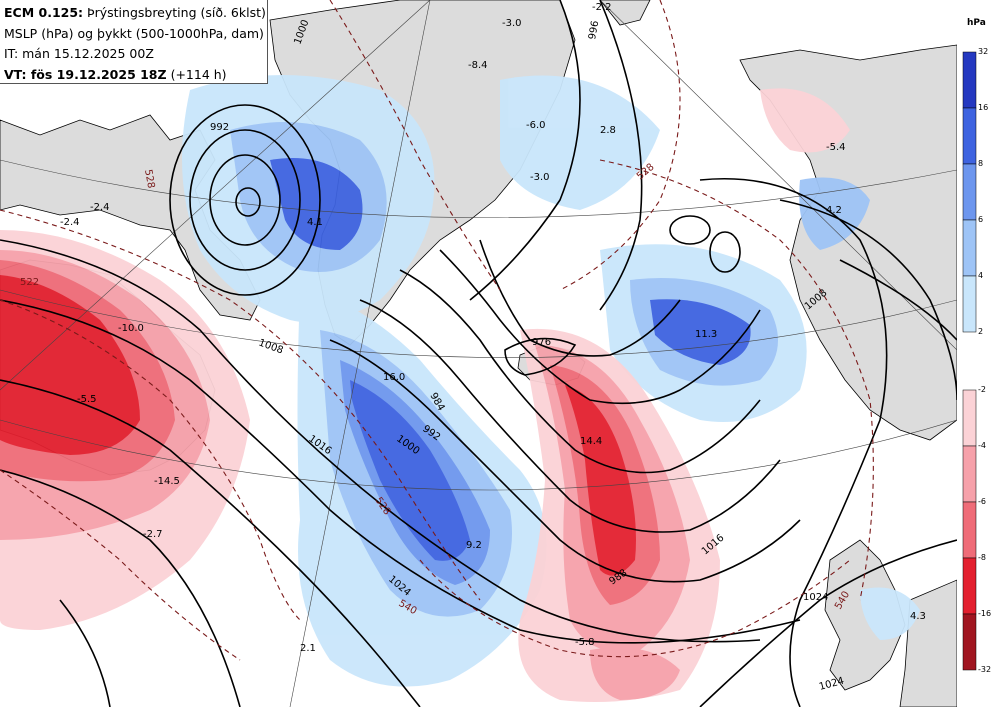 This screenshot has height=707, width=1000. I want to click on isobar-label: 1024, so click(815, 597).